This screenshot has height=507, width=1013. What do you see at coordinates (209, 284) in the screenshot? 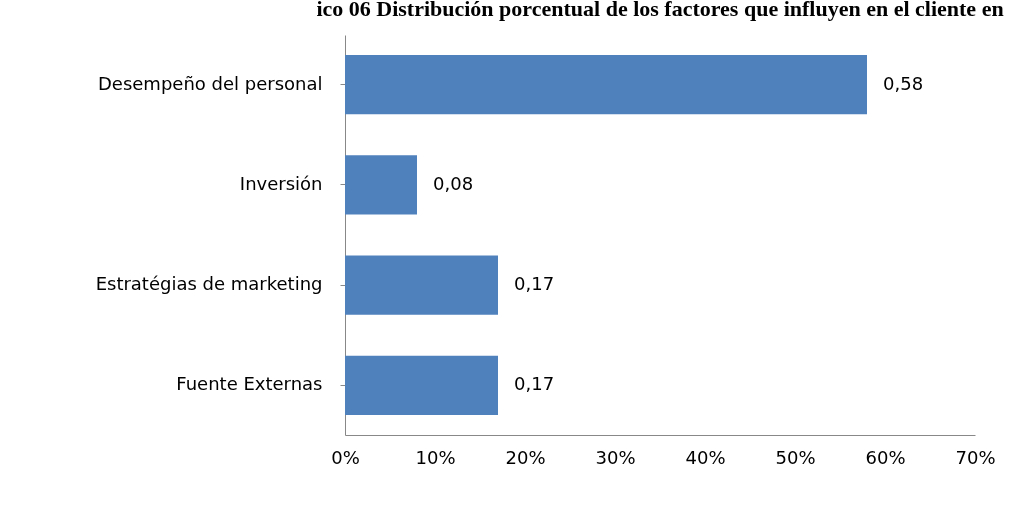
I see `y-tick-label: Estratégias de marketing` at bounding box center [209, 284].